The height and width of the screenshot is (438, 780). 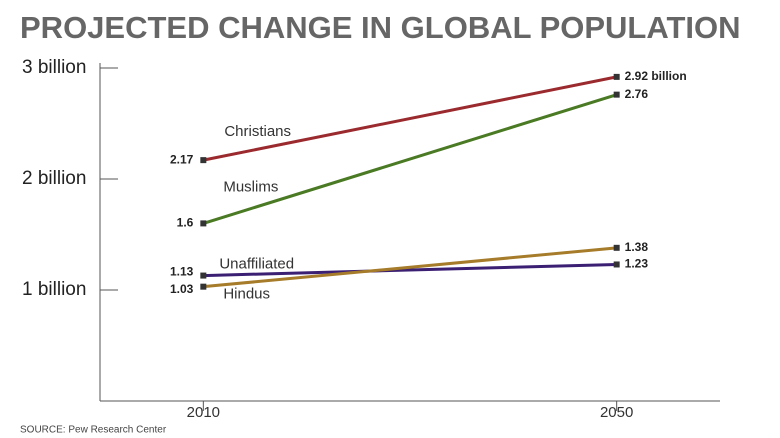 What do you see at coordinates (246, 294) in the screenshot?
I see `series-label: Hindus` at bounding box center [246, 294].